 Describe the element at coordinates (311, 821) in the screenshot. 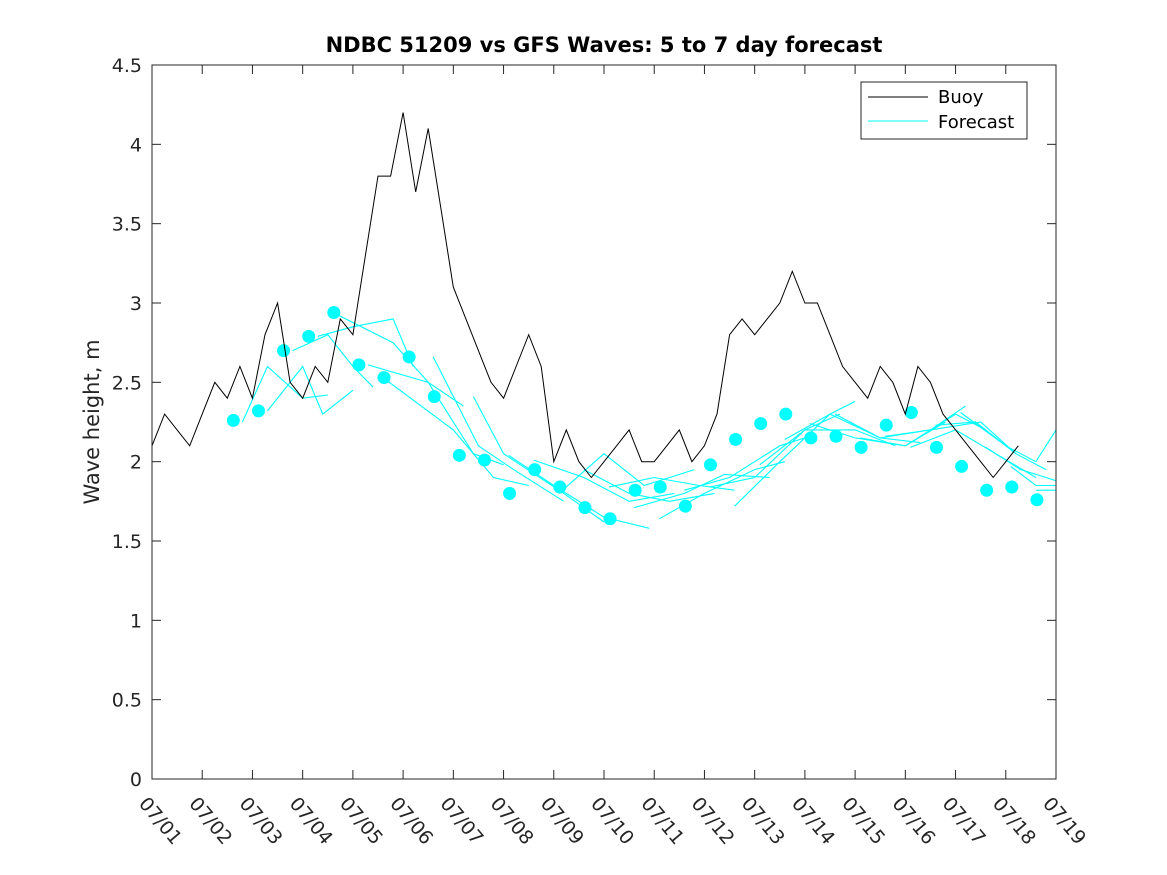

I see `x-tick-label: 07/04` at that location.